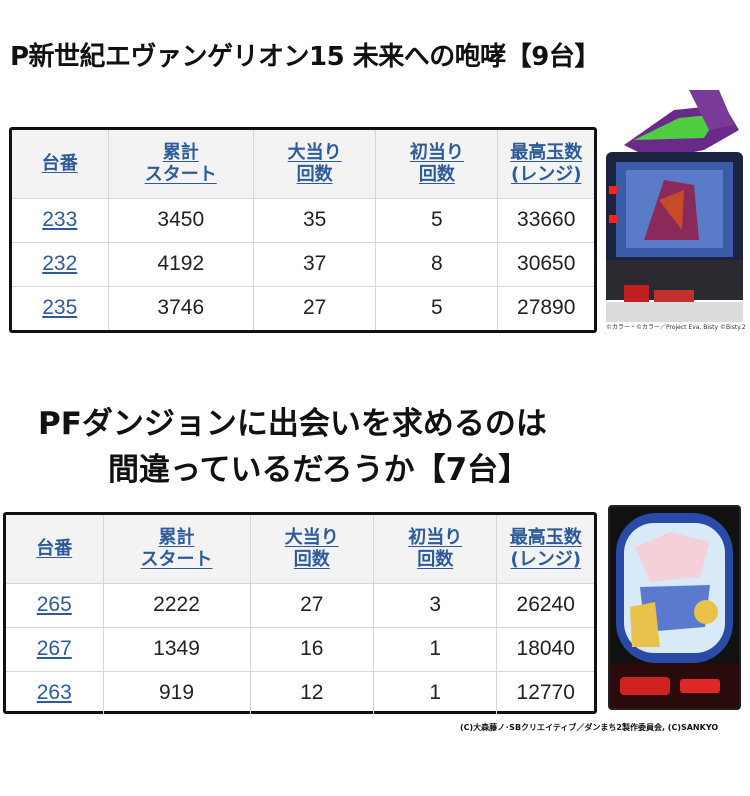 The height and width of the screenshot is (796, 750). I want to click on cell-machine-number: 263, so click(55, 693).